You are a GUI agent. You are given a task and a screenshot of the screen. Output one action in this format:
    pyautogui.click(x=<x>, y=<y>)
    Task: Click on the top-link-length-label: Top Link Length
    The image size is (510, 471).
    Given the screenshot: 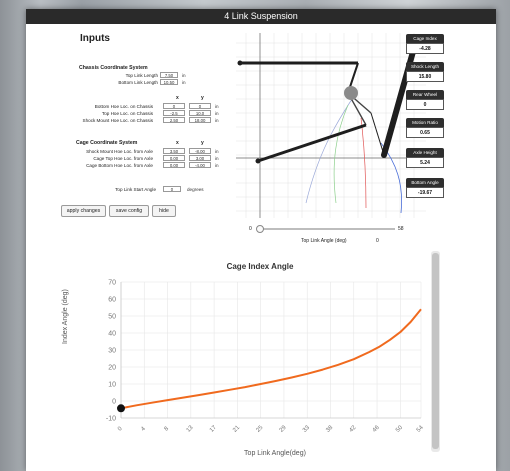 What is the action you would take?
    pyautogui.click(x=141, y=75)
    